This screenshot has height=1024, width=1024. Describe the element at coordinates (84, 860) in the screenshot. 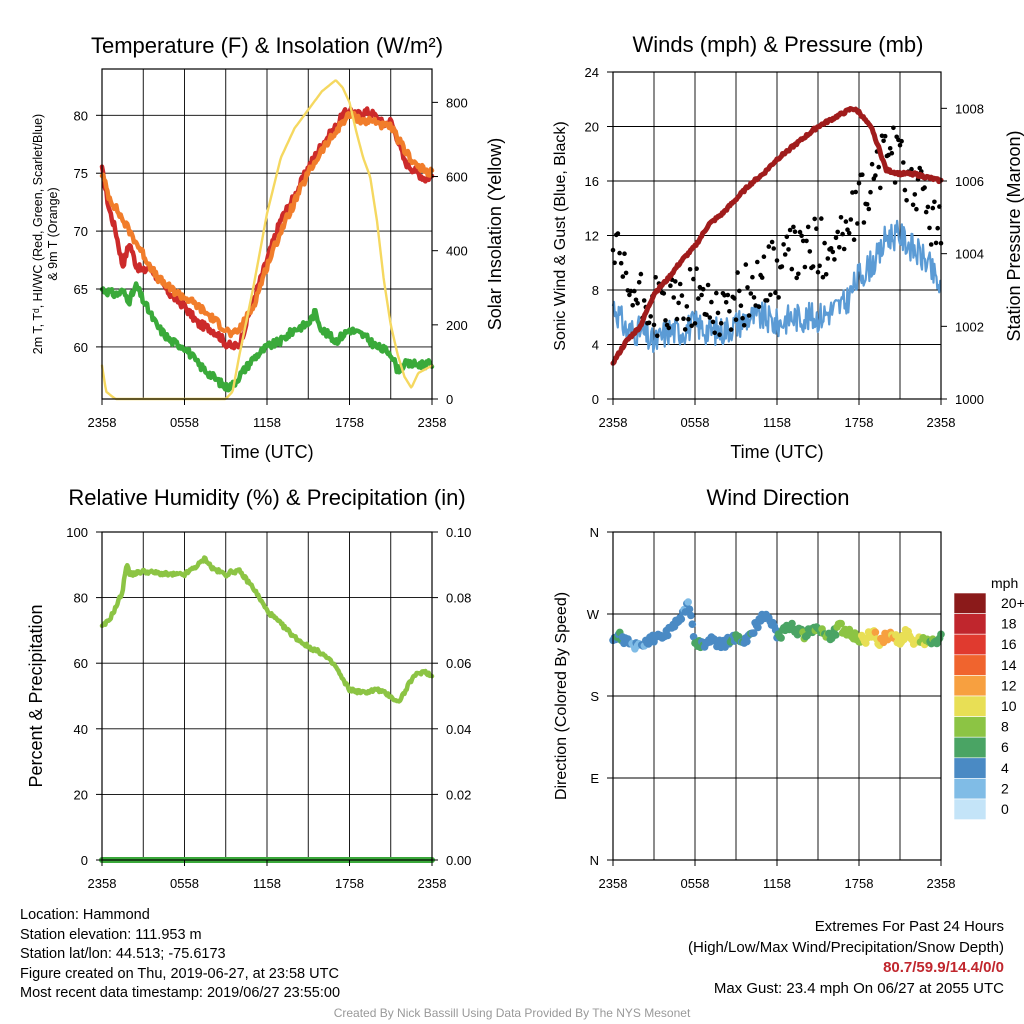

I see `y-tick-label-left: 0` at that location.